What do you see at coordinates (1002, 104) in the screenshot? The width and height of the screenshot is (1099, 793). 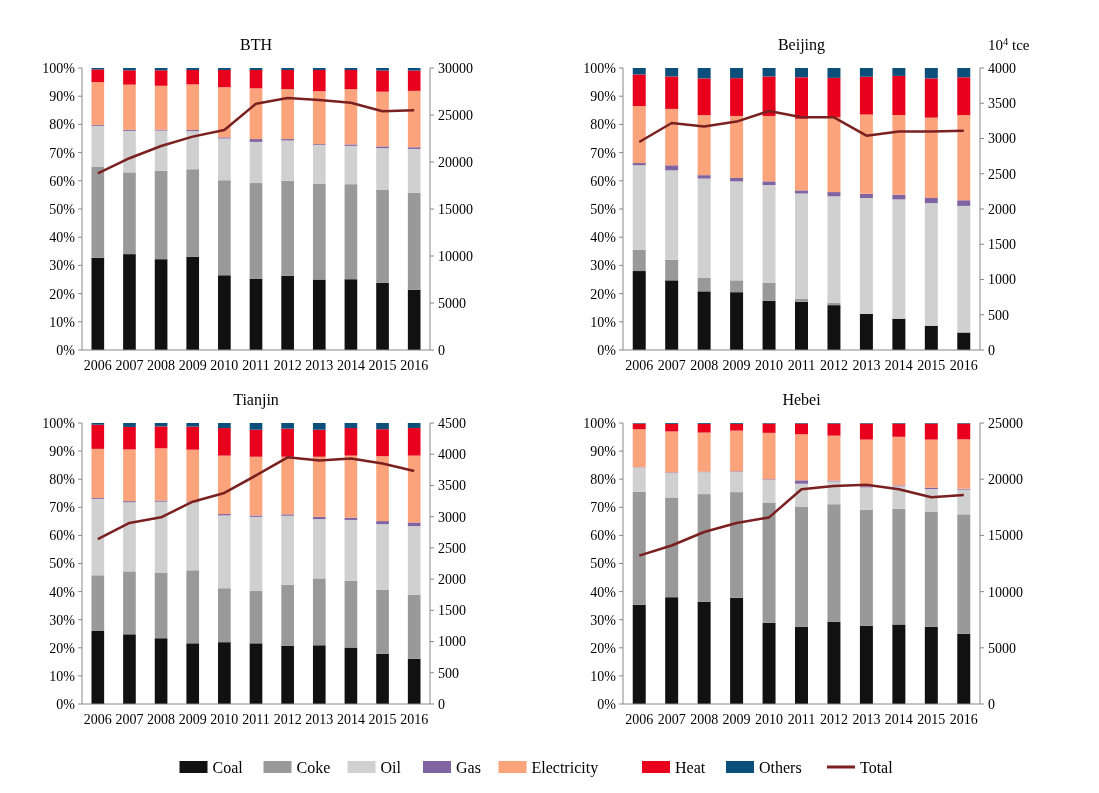 I see `y2-tick-label: 3500` at bounding box center [1002, 104].